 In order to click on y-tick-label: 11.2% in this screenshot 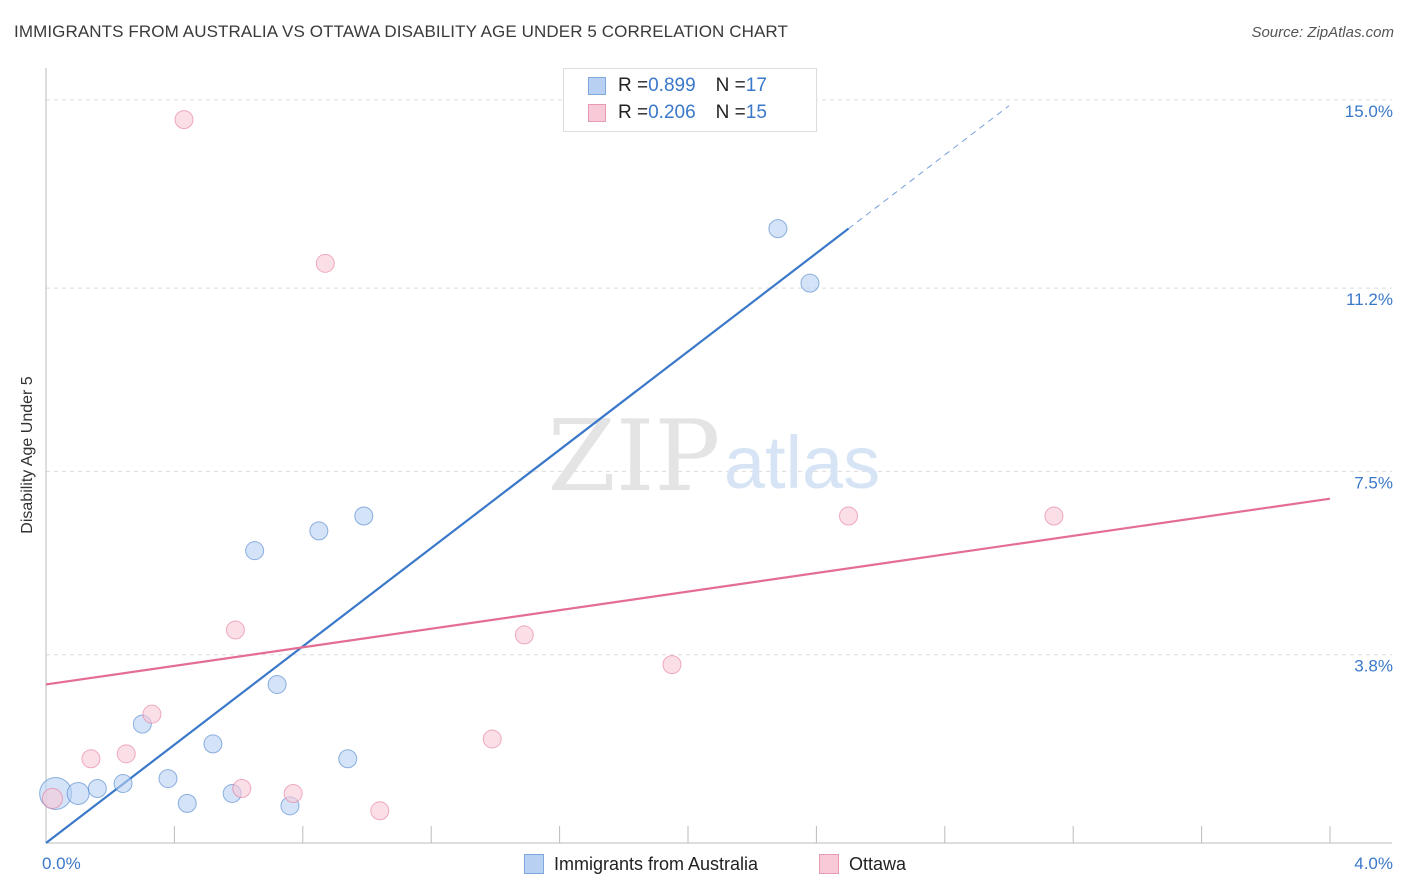, I will do `click(1369, 299)`.